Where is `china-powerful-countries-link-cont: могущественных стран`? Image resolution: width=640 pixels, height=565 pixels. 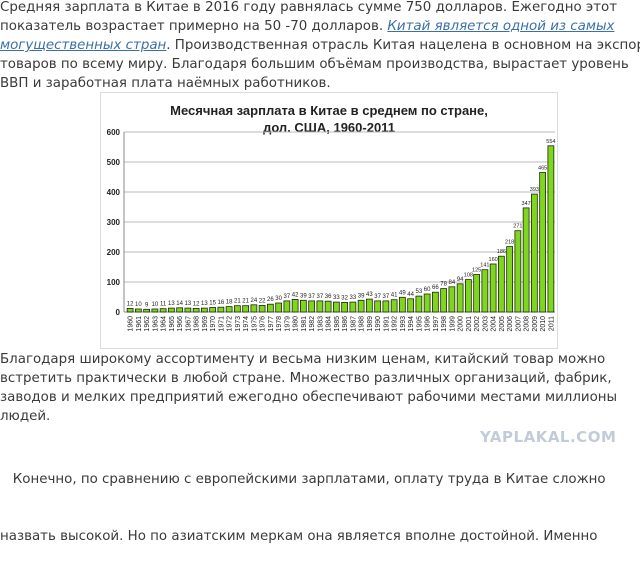
china-powerful-countries-link-cont: могущественных стран is located at coordinates (83, 45).